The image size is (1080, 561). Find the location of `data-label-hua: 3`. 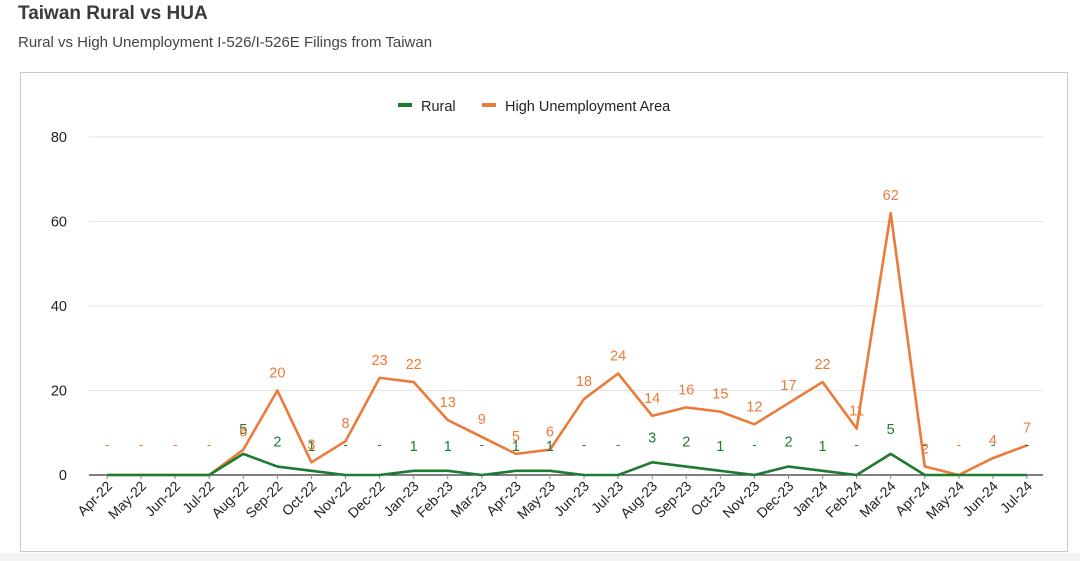

data-label-hua: 3 is located at coordinates (311, 445).